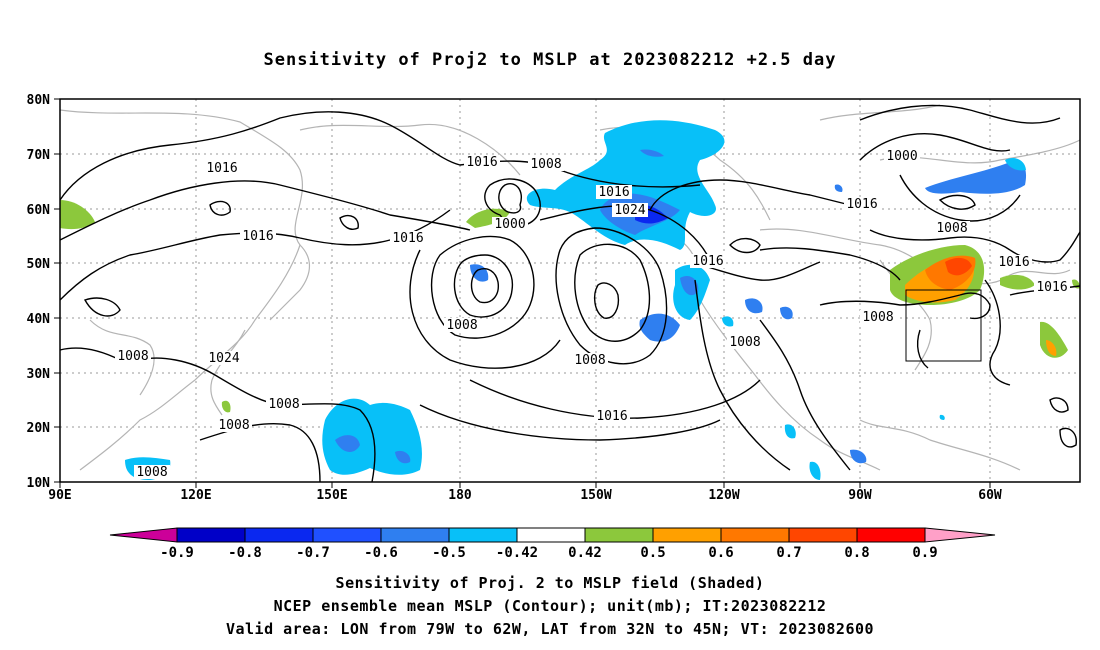  What do you see at coordinates (245, 553) in the screenshot?
I see `colorbar-label: -0.8` at bounding box center [245, 553].